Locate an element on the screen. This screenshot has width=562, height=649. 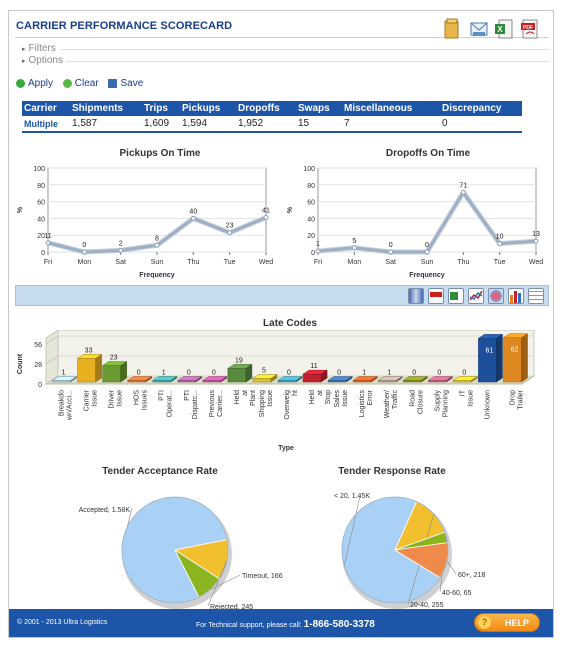
bar-chart-icon is located at coordinates (516, 296).